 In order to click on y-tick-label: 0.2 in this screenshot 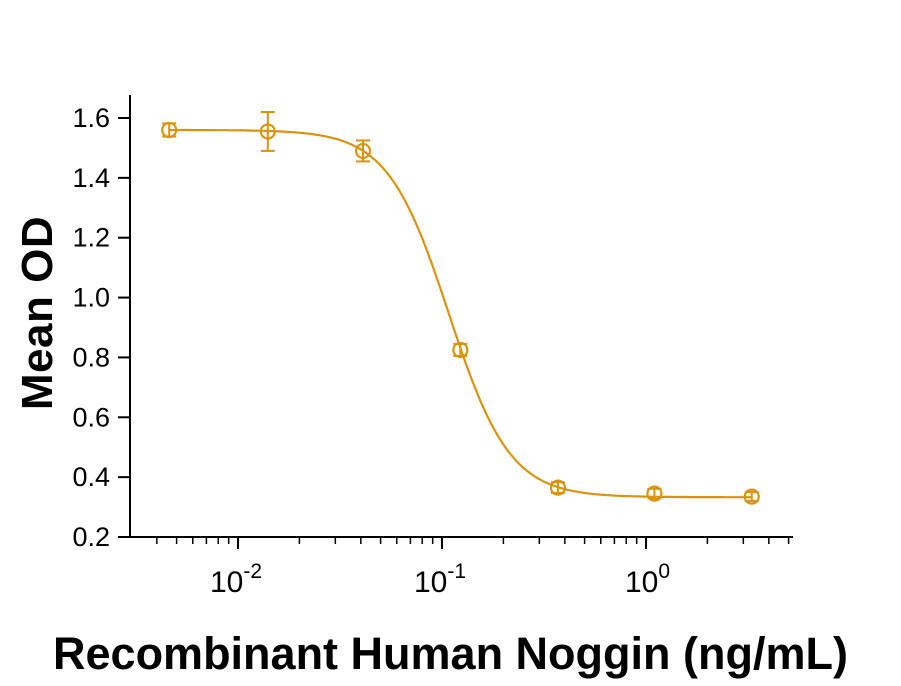, I will do `click(91, 537)`.